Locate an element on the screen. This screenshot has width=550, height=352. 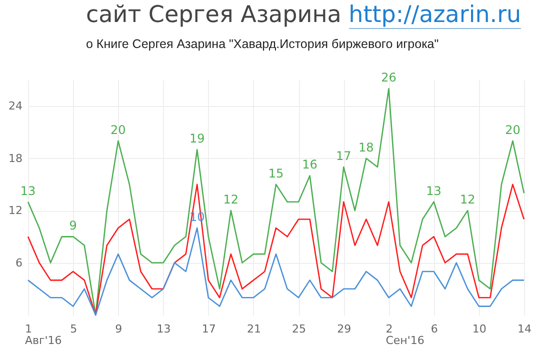
x-tick-label: 5 is located at coordinates (74, 329).